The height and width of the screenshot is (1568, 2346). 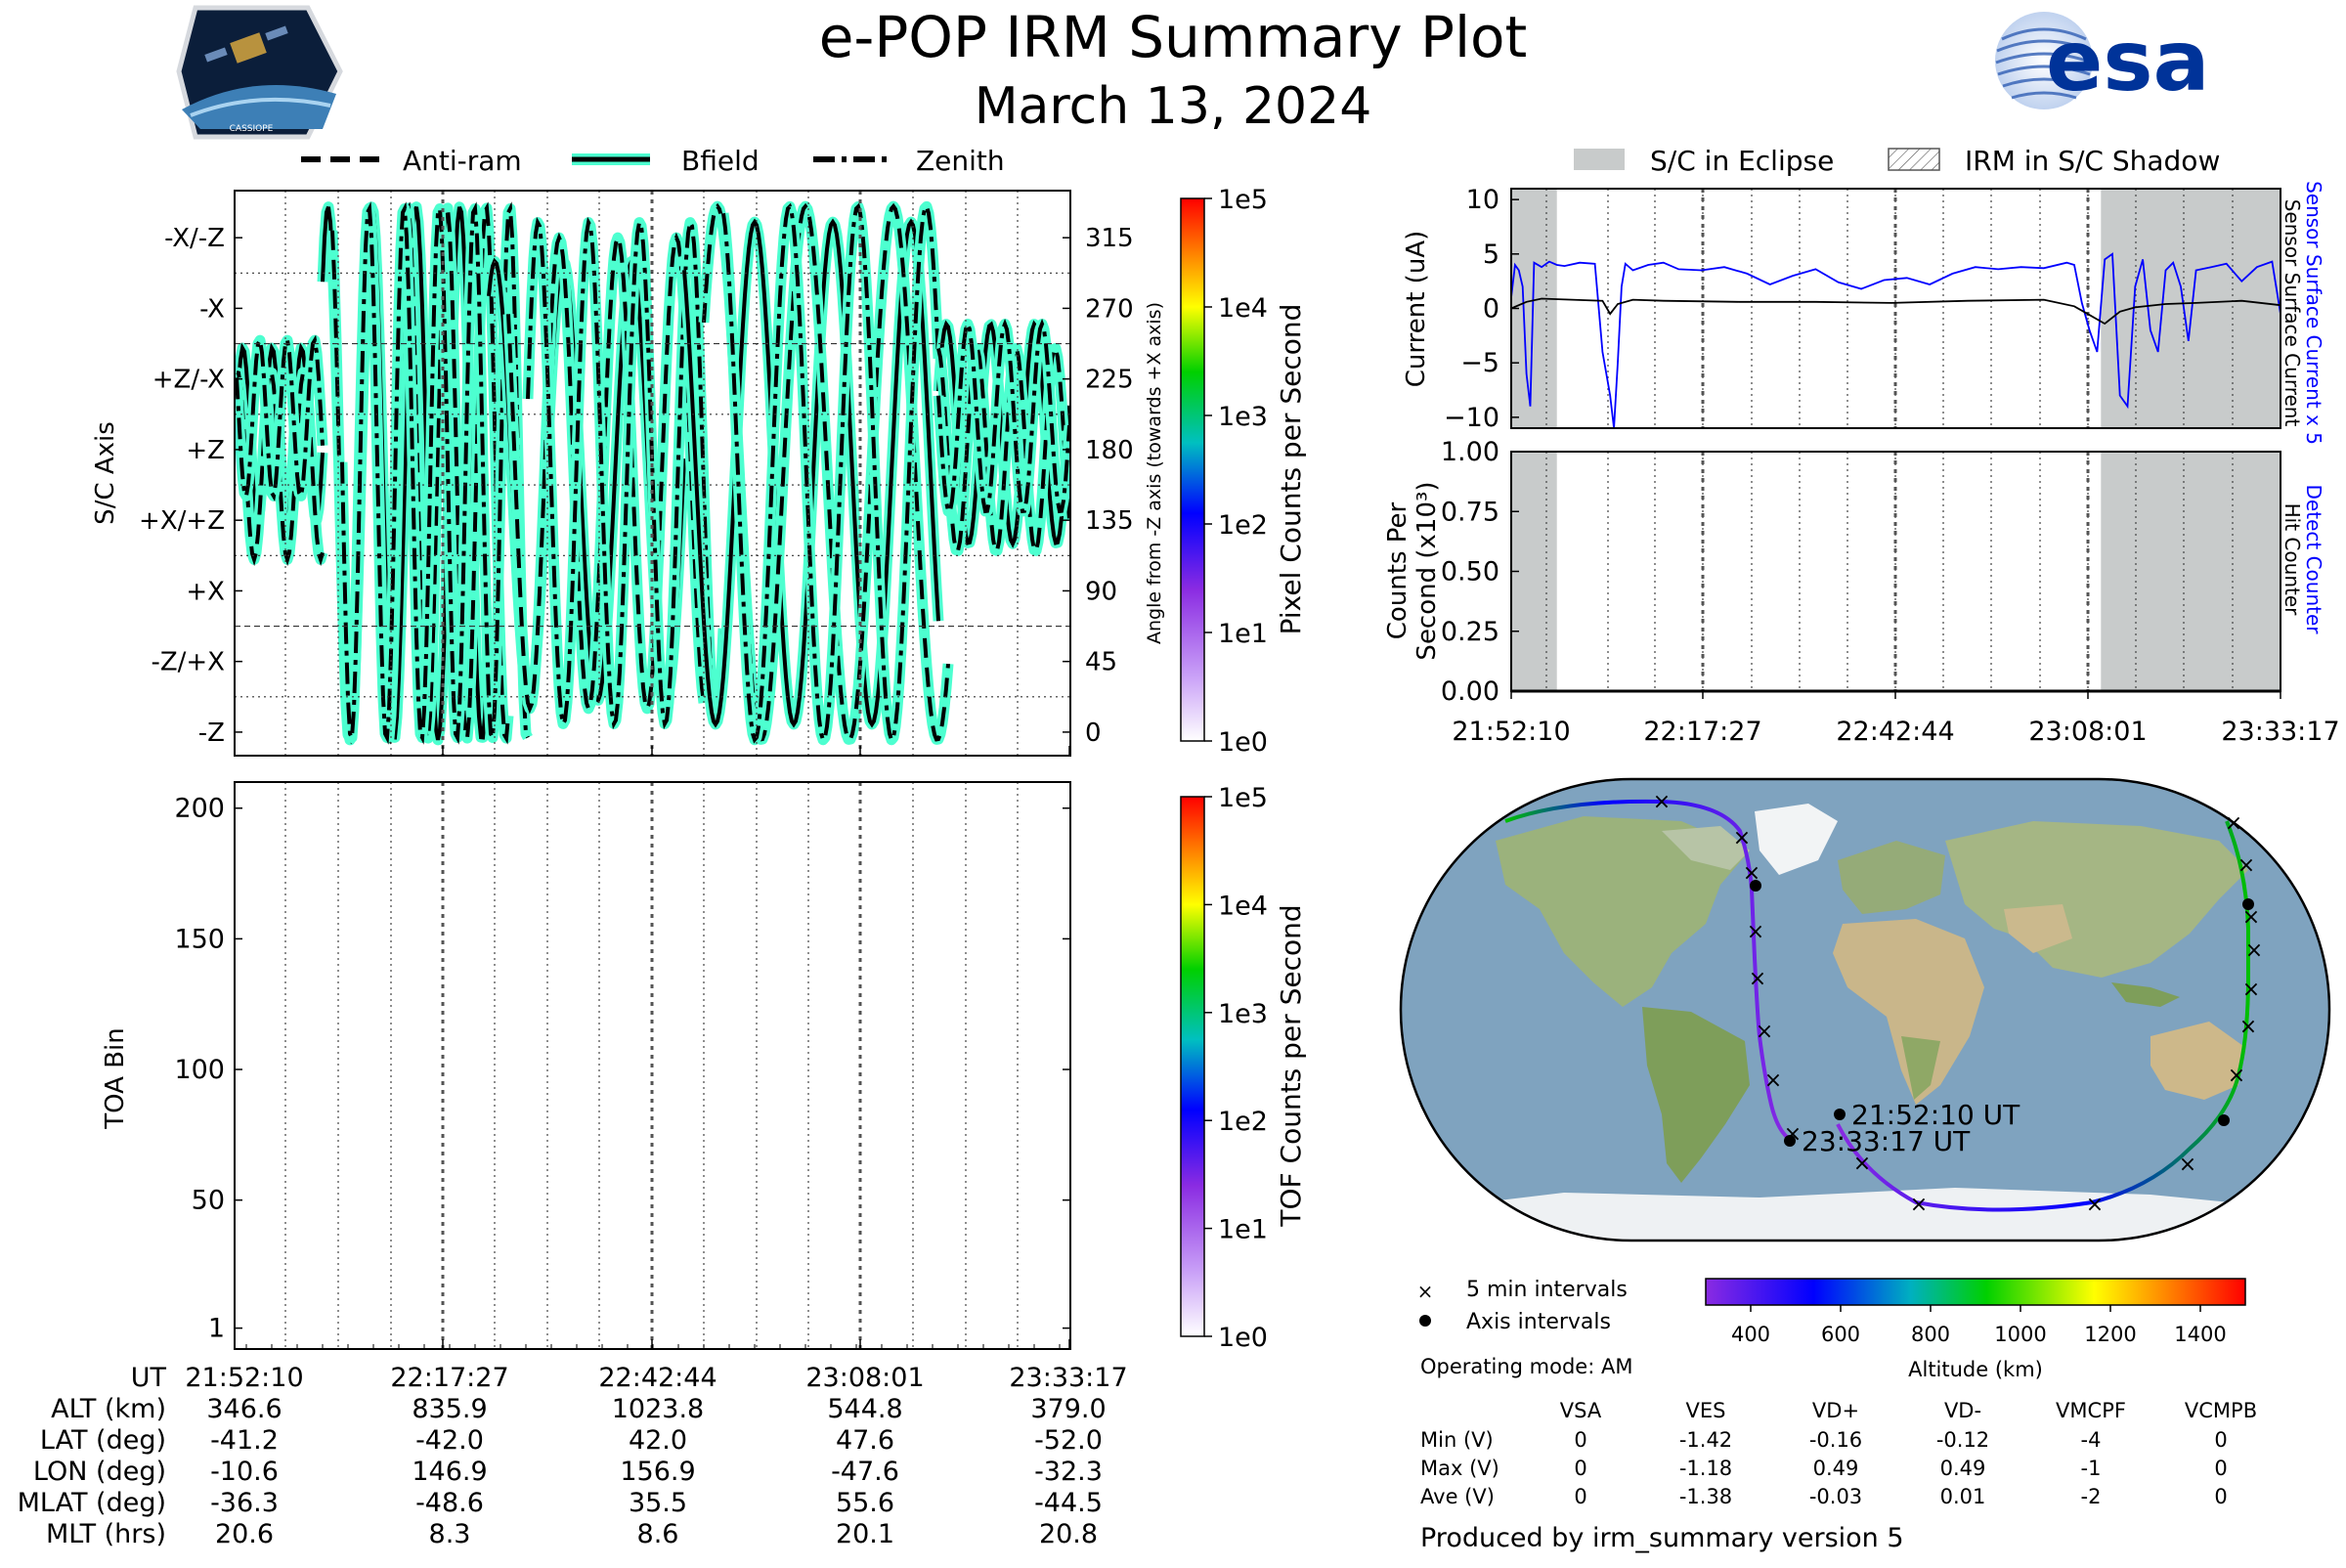 I want to click on series-surface-current, so click(x=1896, y=311).